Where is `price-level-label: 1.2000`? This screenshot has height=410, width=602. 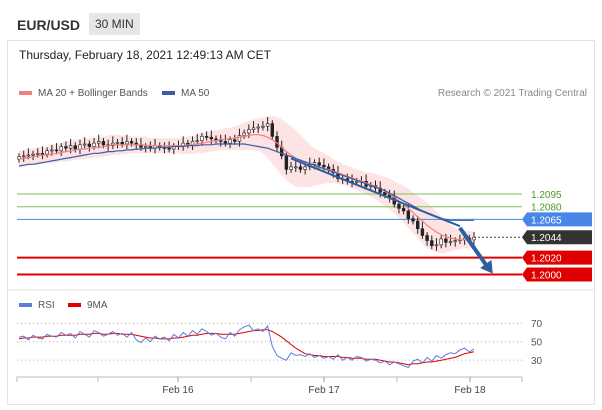 price-level-label: 1.2000 is located at coordinates (546, 276).